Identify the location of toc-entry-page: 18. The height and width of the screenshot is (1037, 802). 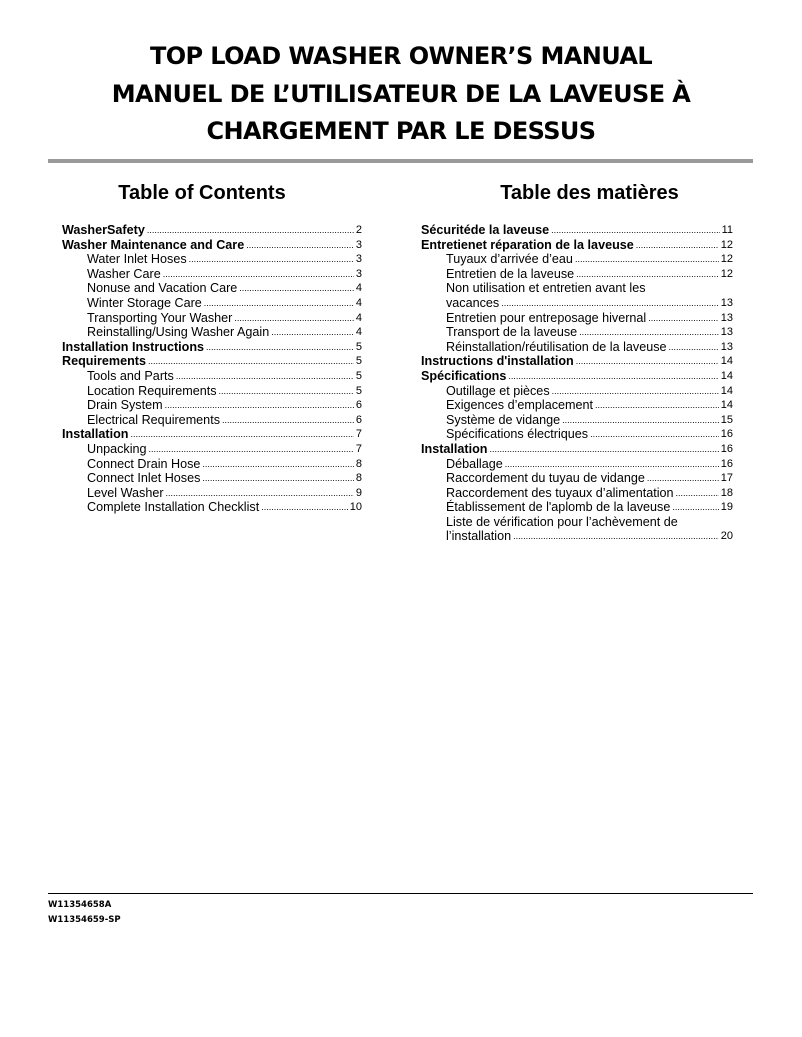
(726, 492).